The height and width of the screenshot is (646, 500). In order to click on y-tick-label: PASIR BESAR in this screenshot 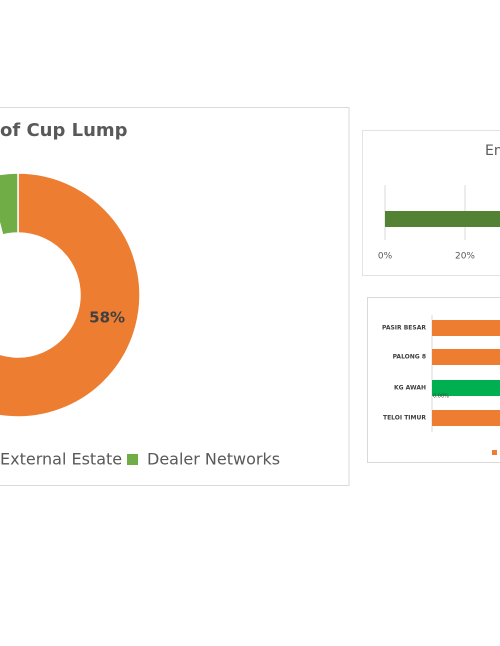, I will do `click(404, 328)`.